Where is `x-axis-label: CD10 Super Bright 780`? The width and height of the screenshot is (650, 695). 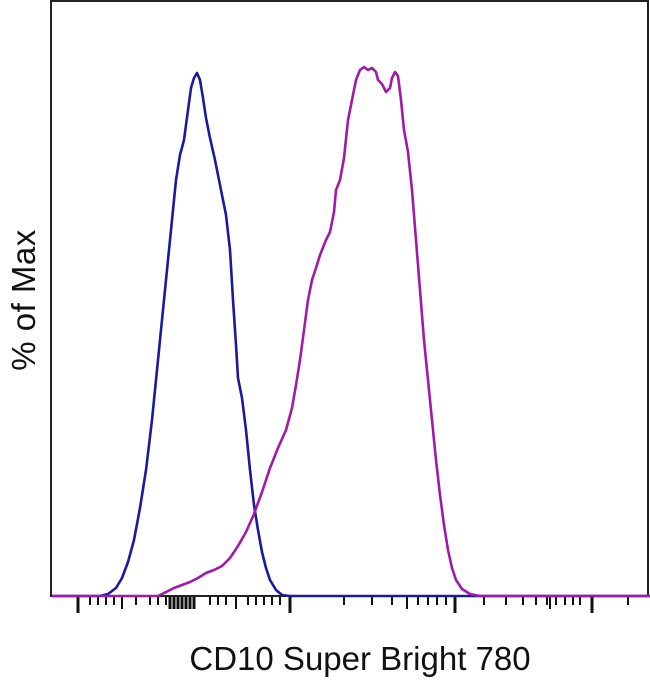 x-axis-label: CD10 Super Bright 780 is located at coordinates (360, 658).